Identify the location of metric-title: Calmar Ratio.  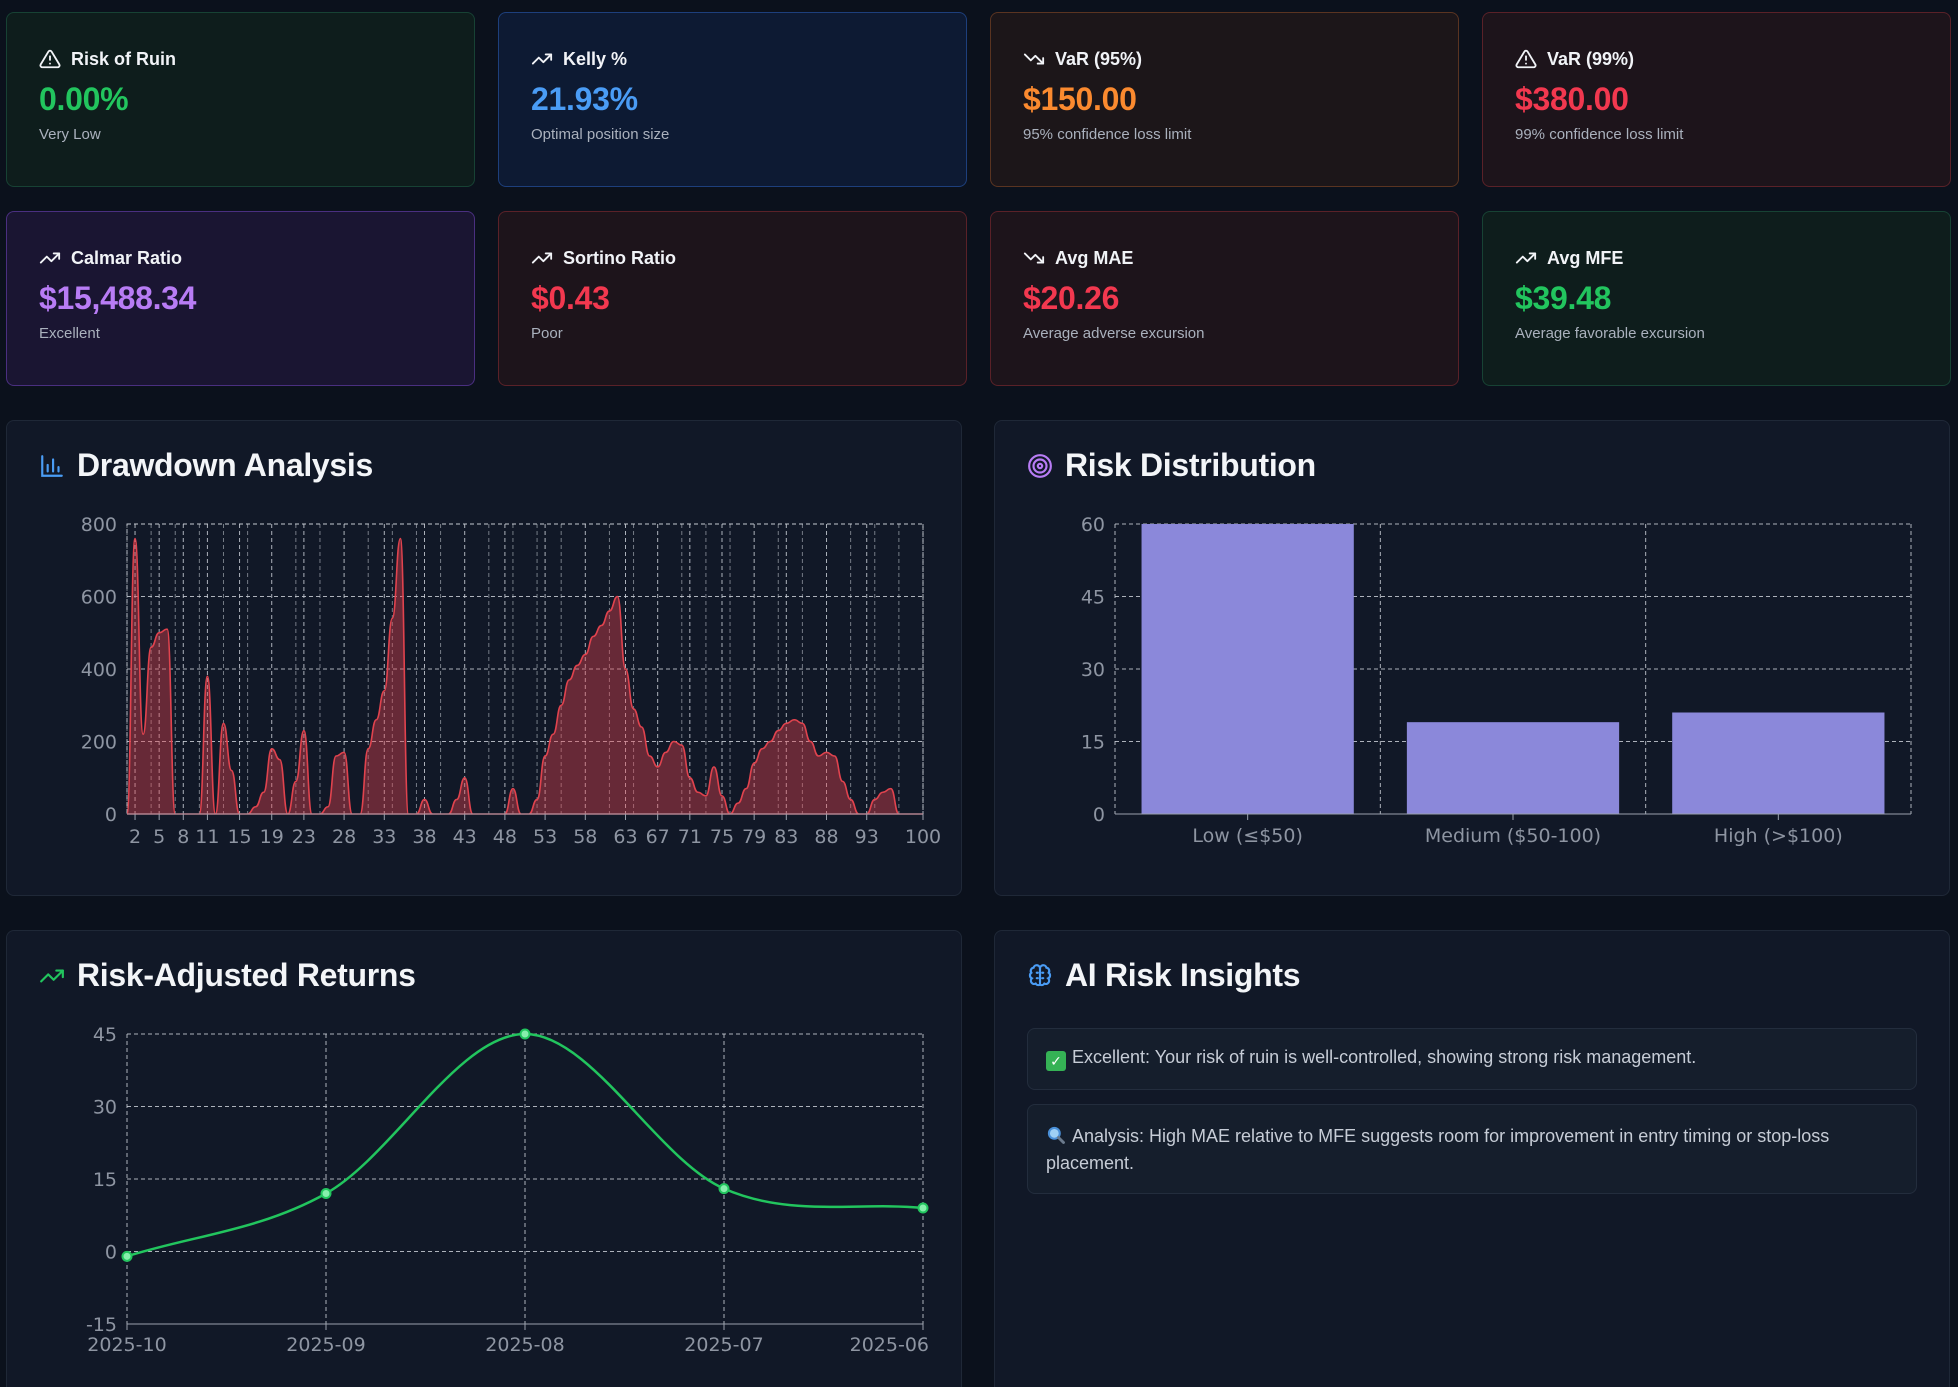
(127, 257).